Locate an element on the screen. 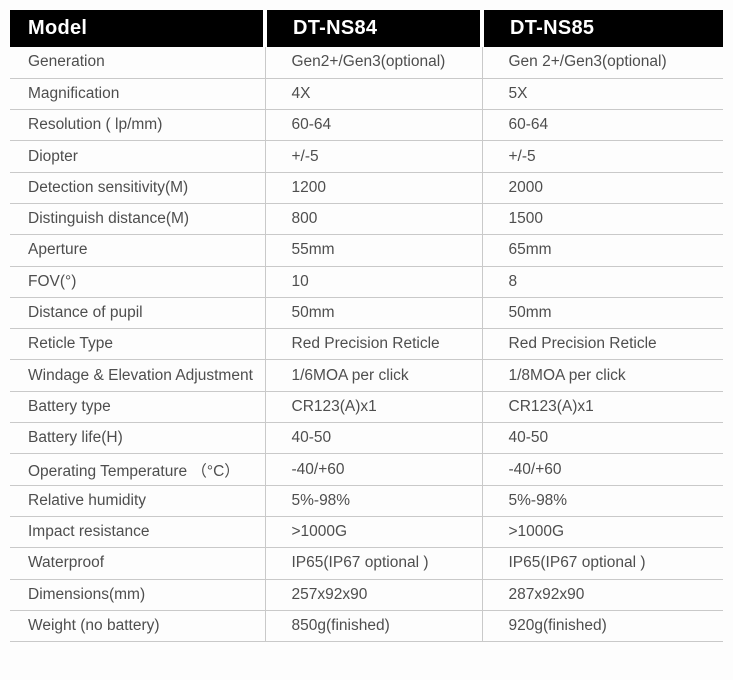 The image size is (733, 680). header-dt-ns85: DT-NS85 is located at coordinates (601, 28).